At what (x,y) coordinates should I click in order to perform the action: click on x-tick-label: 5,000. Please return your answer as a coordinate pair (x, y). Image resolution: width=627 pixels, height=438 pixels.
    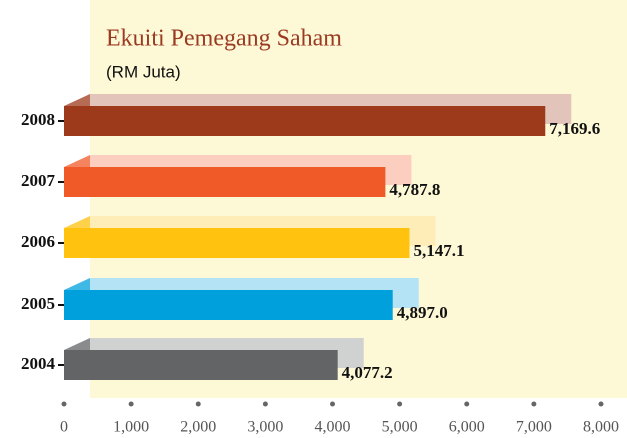
    Looking at the image, I should click on (400, 427).